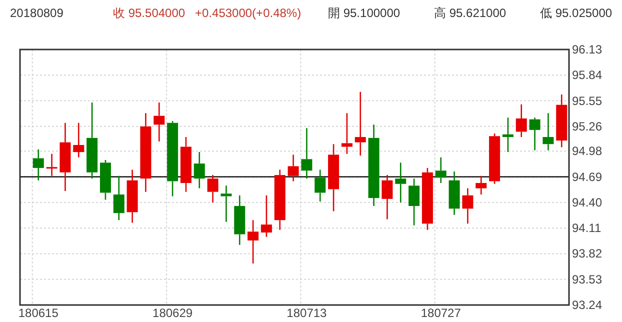 This screenshot has height=322, width=622. Describe the element at coordinates (587, 126) in the screenshot. I see `y-tick-label: 95.26` at that location.